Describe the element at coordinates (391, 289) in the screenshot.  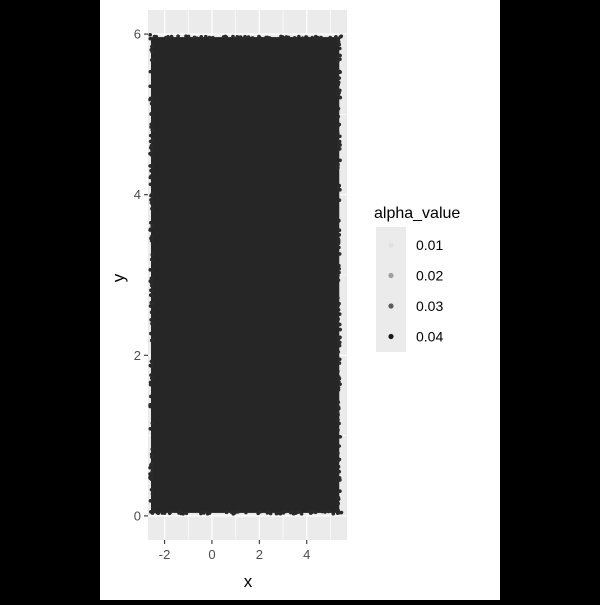
I see `legend-key-background` at that location.